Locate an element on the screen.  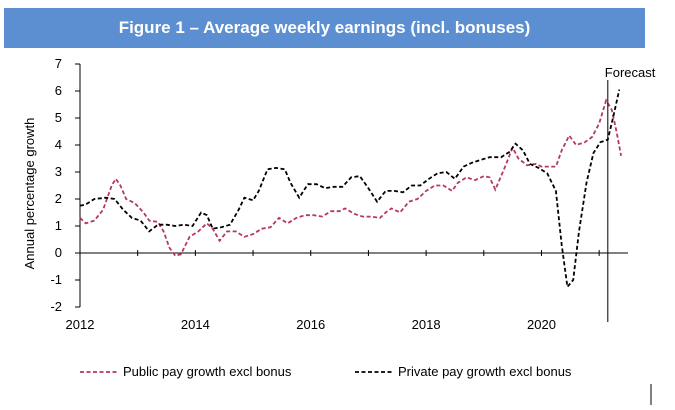
forecast-label: Forecast is located at coordinates (630, 72).